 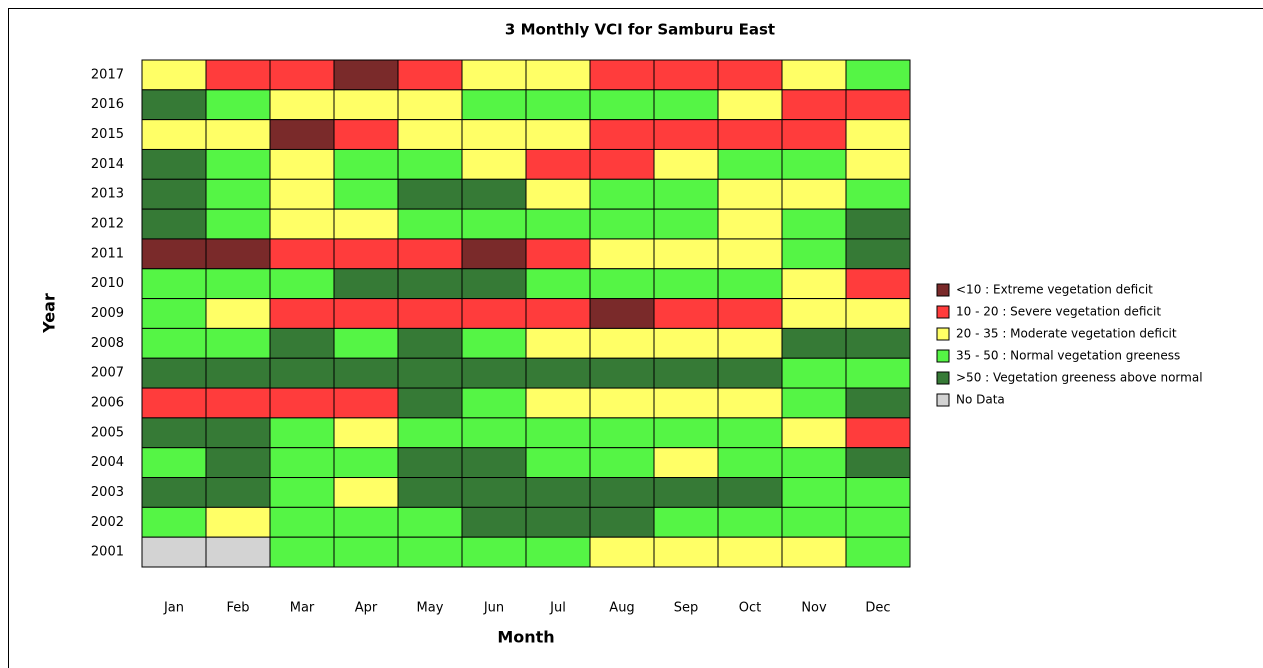 I want to click on x-tick-label: Dec, so click(x=877, y=608).